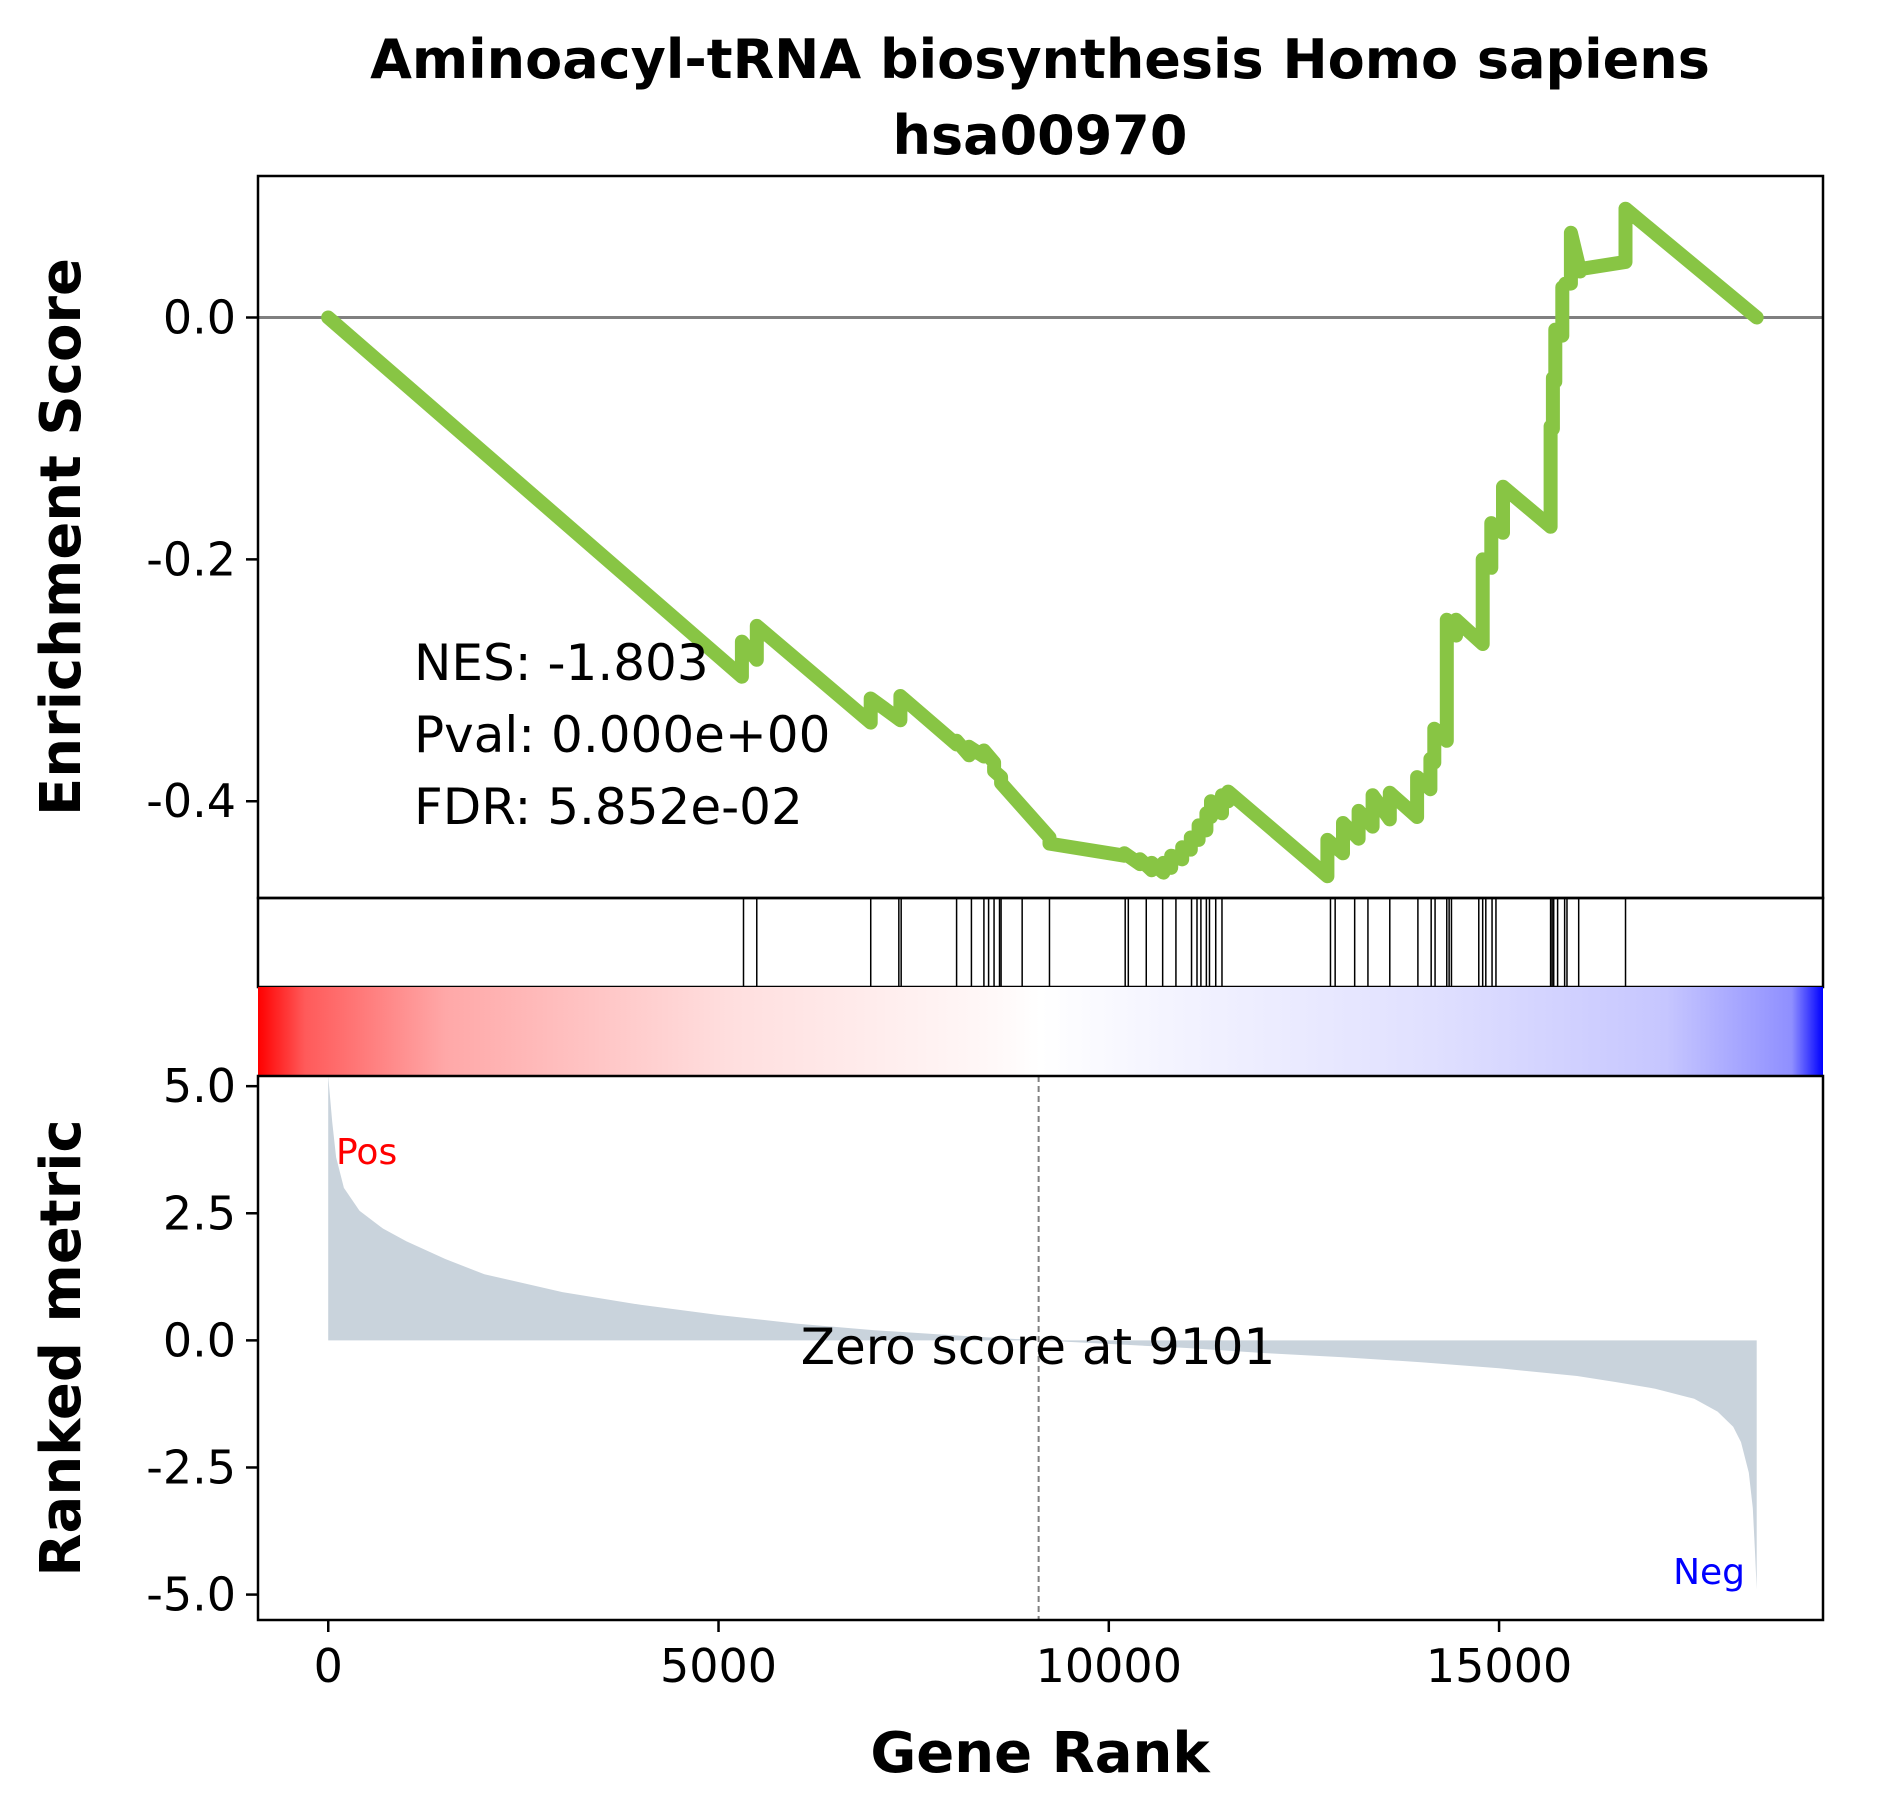 The width and height of the screenshot is (1892, 1812). Describe the element at coordinates (1109, 1666) in the screenshot. I see `x-tick-label: 10000` at that location.